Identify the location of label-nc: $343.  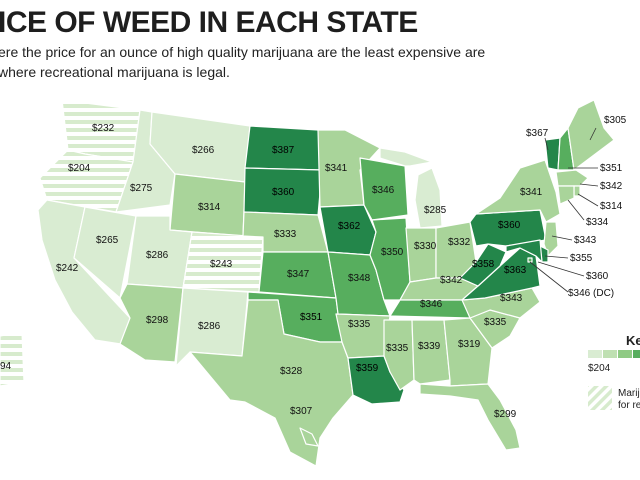
(511, 298).